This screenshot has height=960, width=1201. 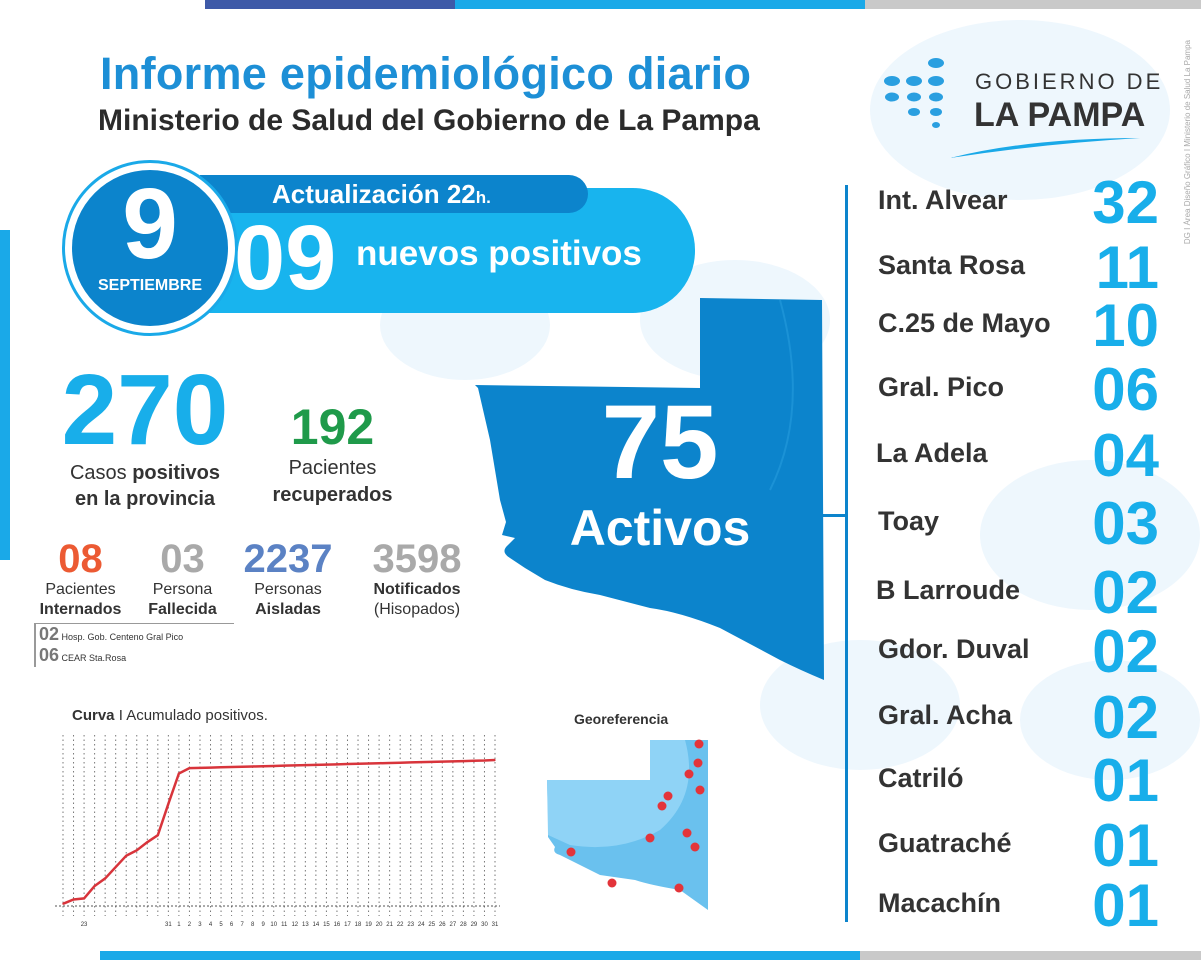 What do you see at coordinates (1020, 107) in the screenshot?
I see `logo: GOBIERNO DE LA PAMPA` at bounding box center [1020, 107].